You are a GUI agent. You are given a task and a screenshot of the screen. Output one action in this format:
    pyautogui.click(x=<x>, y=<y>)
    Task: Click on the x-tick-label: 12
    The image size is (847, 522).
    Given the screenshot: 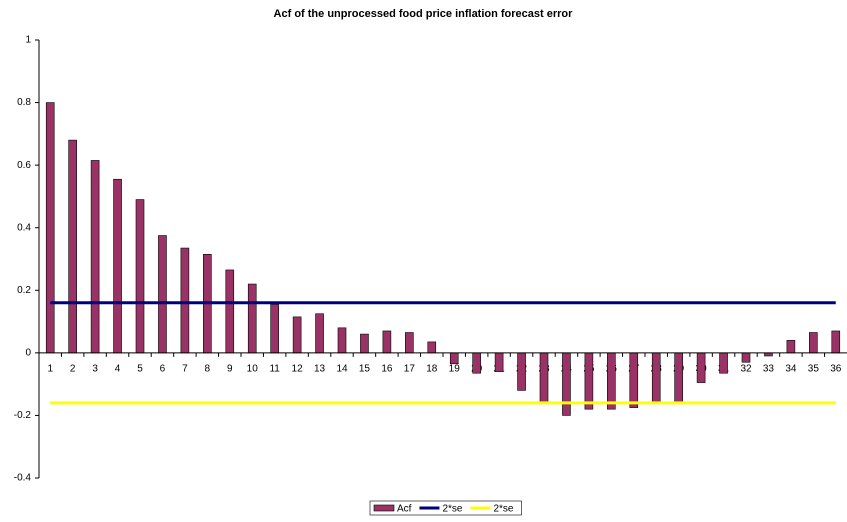 What is the action you would take?
    pyautogui.click(x=298, y=368)
    